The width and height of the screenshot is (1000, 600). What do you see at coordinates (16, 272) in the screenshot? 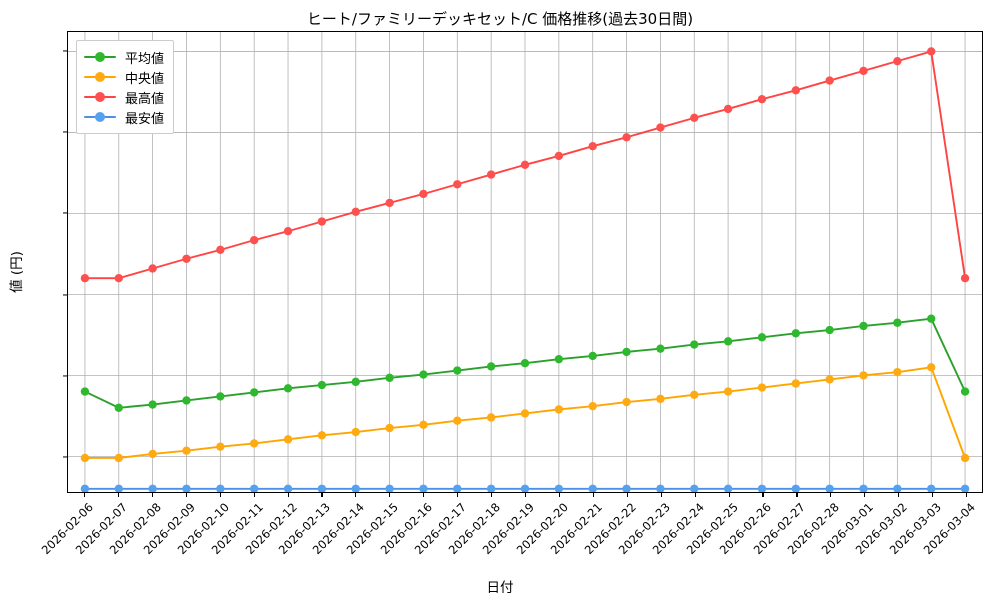
I see `y-axis-label: 値 (円)` at bounding box center [16, 272].